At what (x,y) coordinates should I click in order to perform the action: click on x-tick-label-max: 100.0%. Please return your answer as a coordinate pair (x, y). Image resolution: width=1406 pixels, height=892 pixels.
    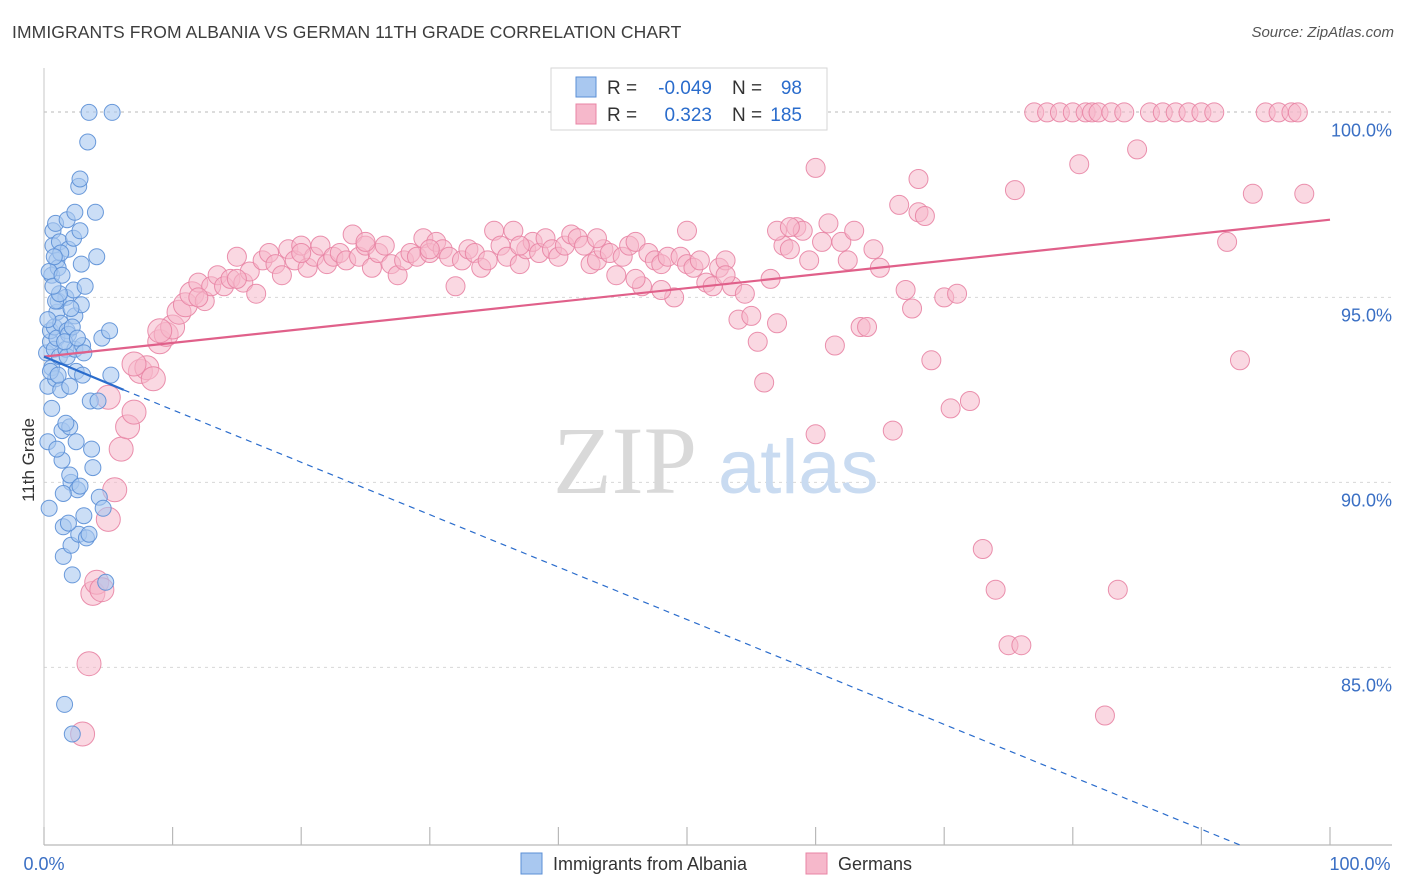
    Looking at the image, I should click on (1359, 864).